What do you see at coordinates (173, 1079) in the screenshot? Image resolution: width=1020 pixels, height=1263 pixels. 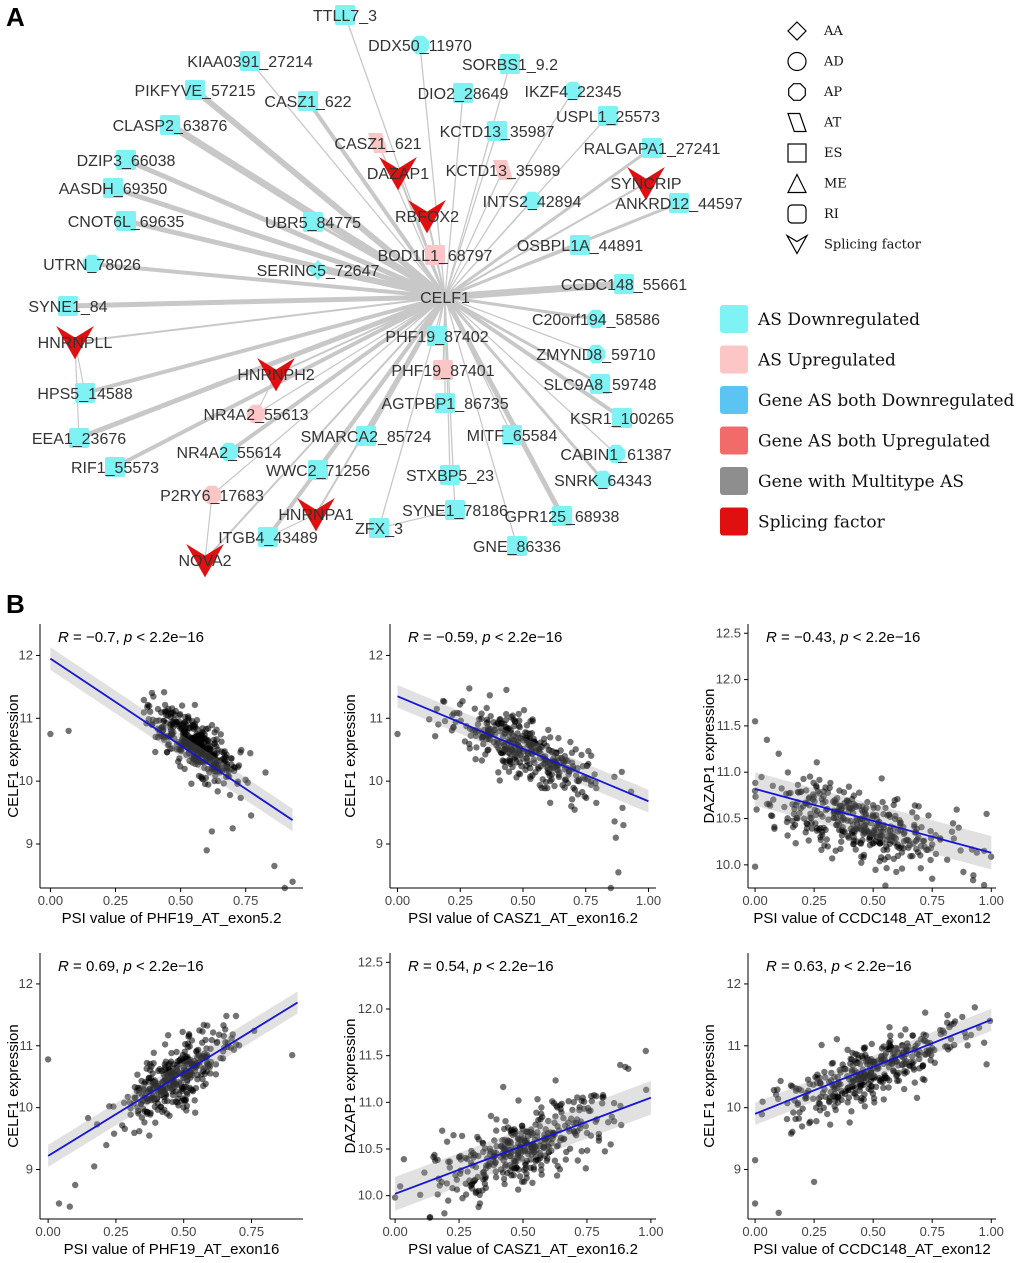 I see `regression-line` at bounding box center [173, 1079].